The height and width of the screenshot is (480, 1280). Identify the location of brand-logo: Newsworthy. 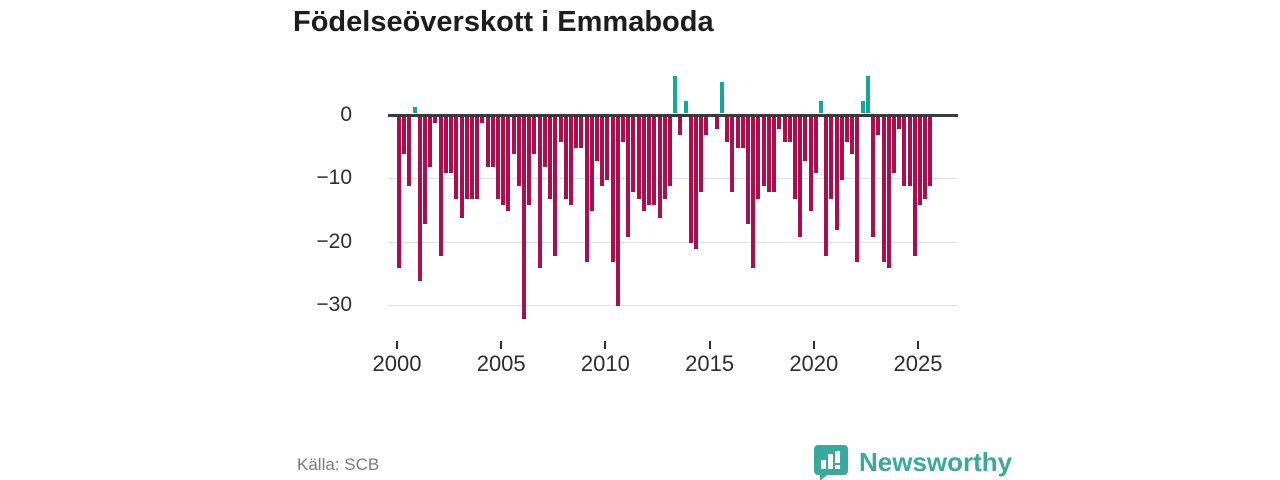
(912, 461).